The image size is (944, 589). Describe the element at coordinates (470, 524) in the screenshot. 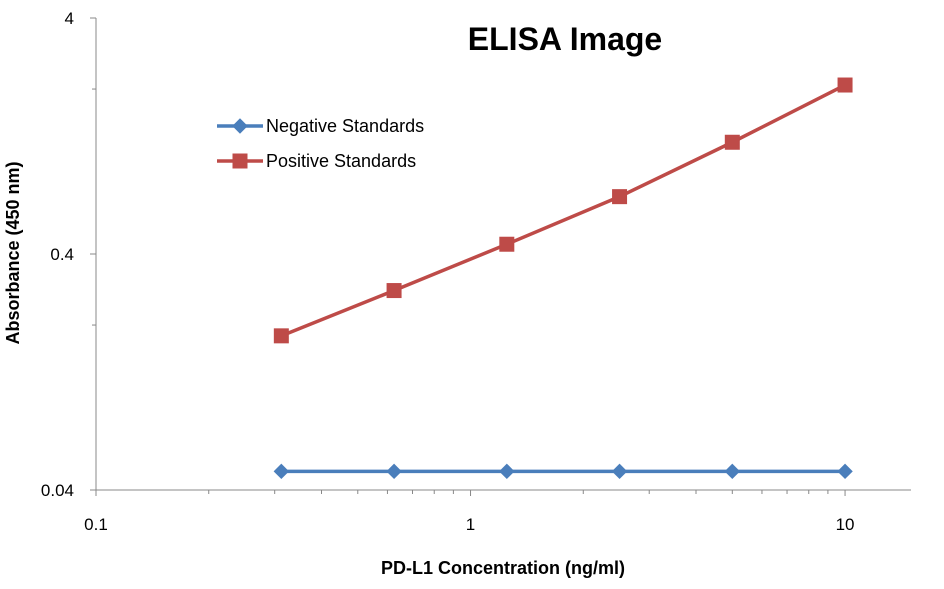

I see `x-tick-label: 1` at that location.